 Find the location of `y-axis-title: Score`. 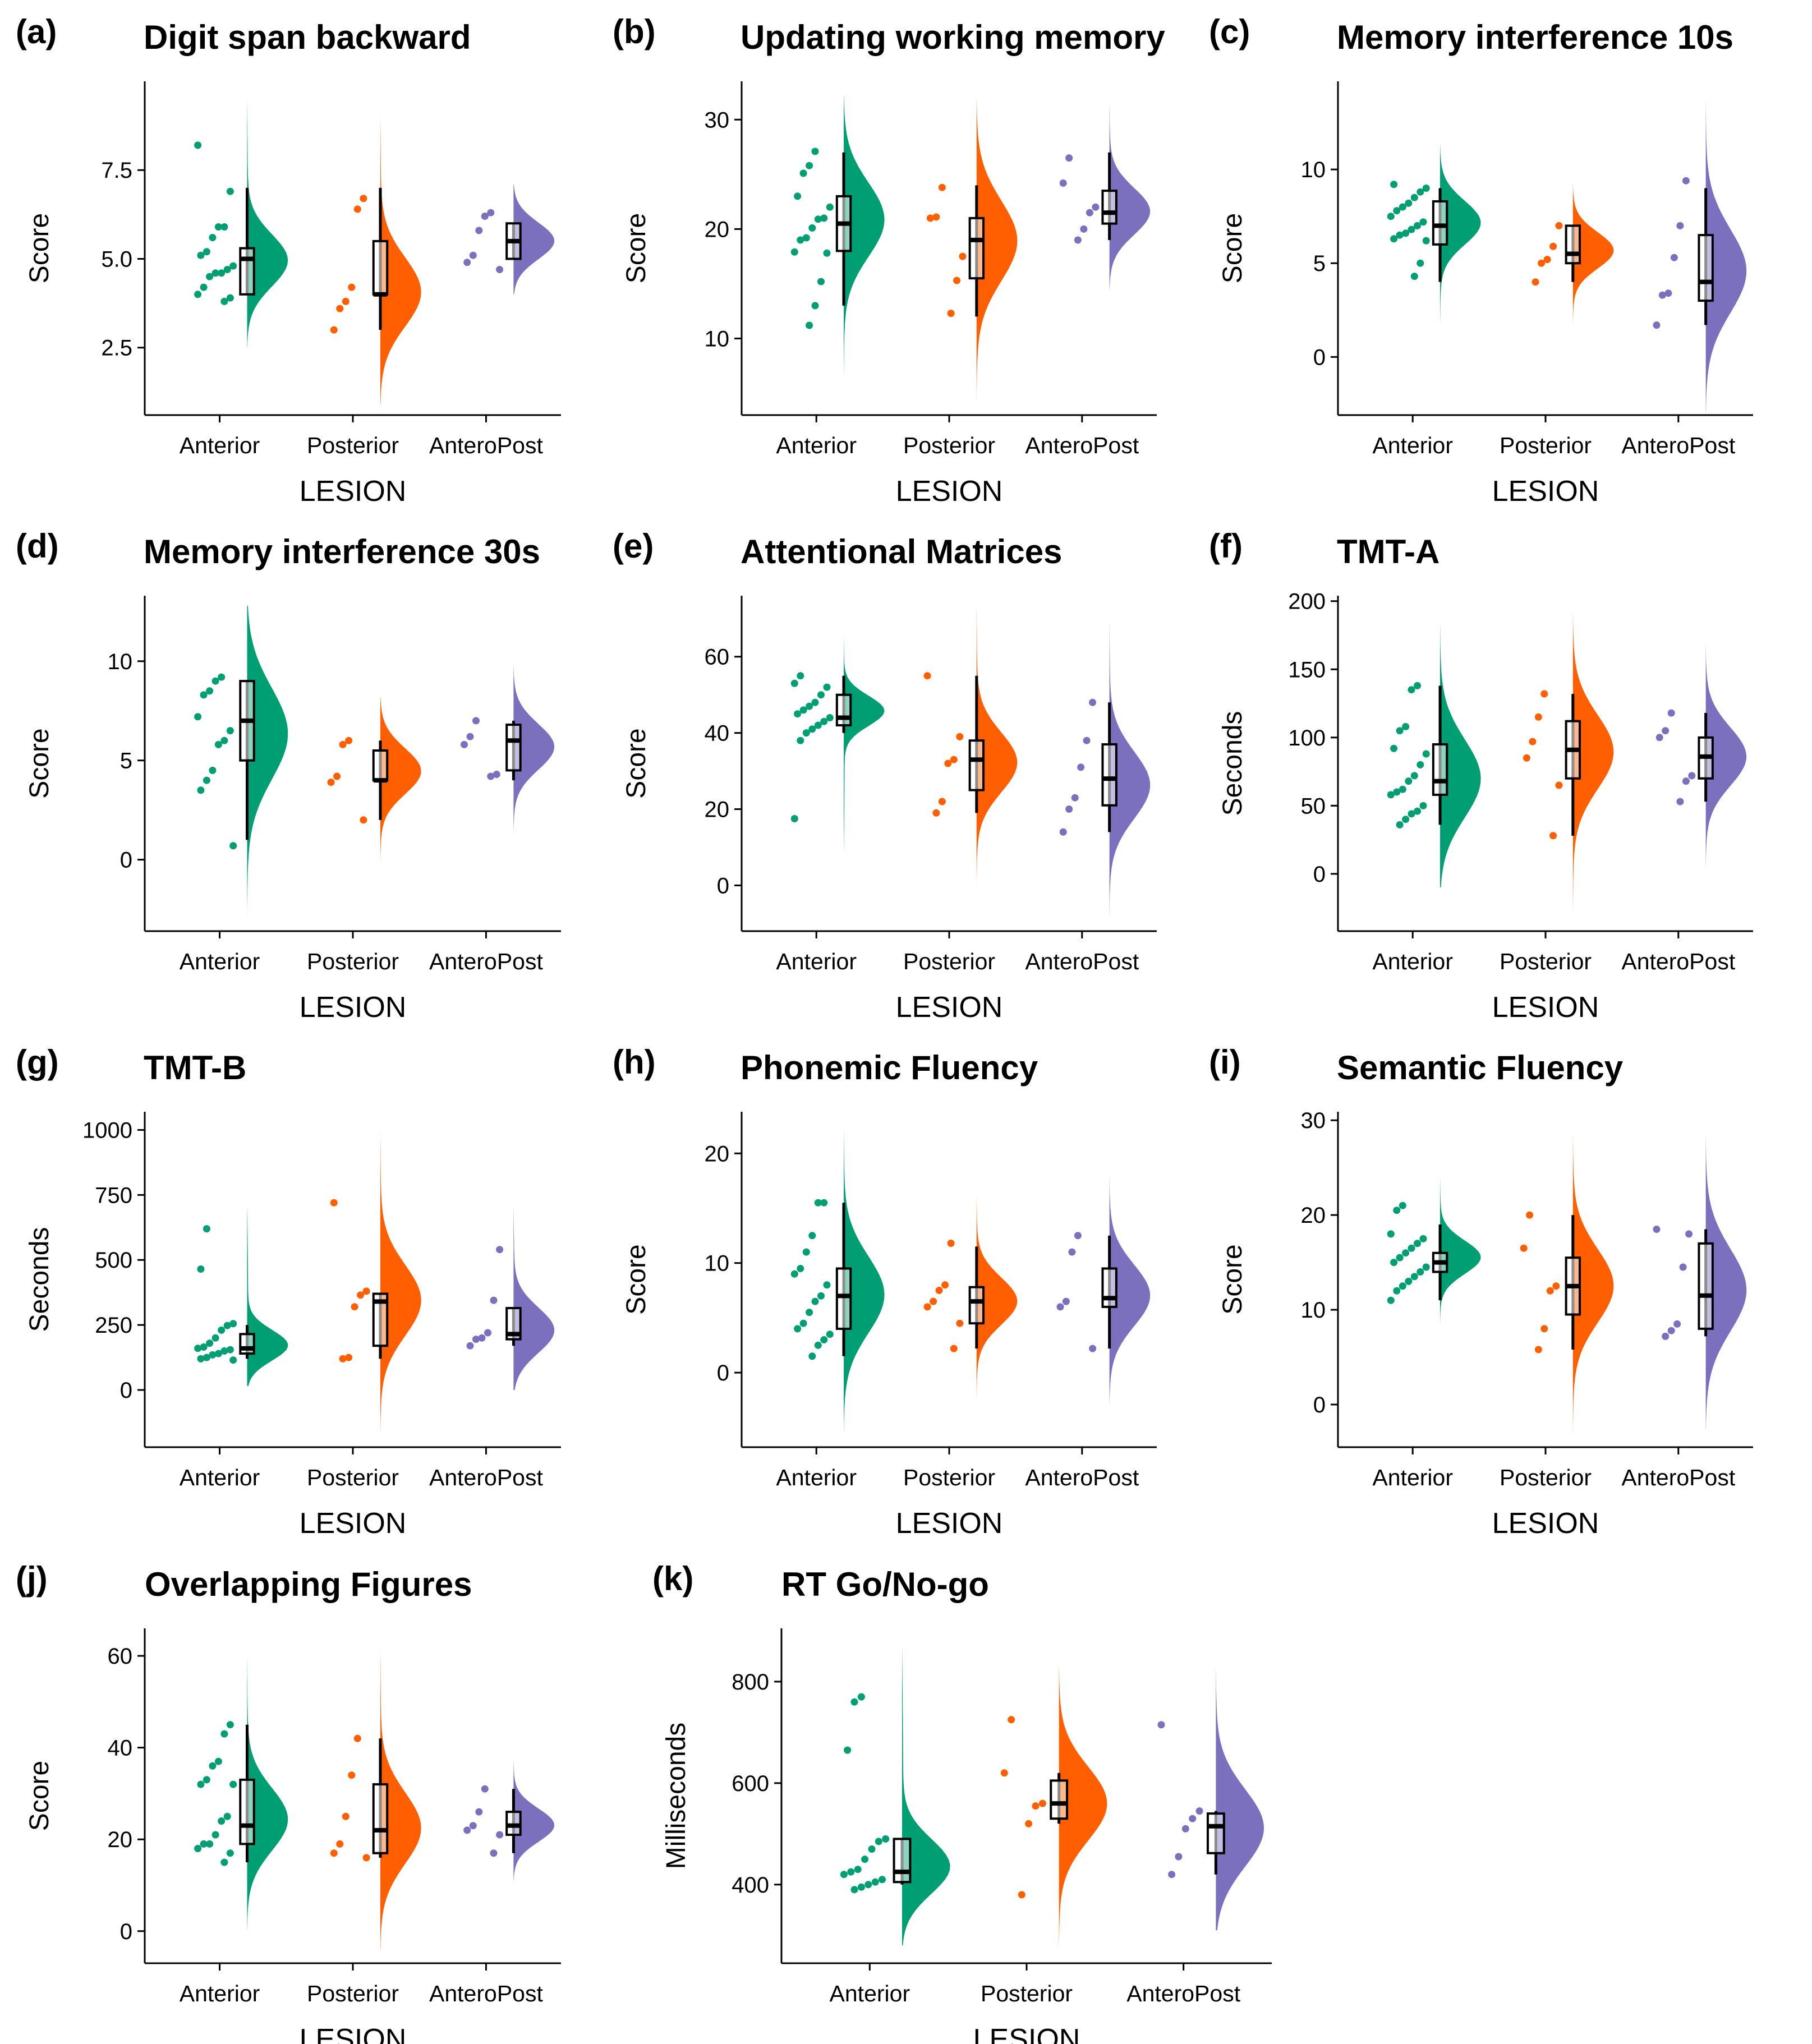

y-axis-title: Score is located at coordinates (1233, 248).